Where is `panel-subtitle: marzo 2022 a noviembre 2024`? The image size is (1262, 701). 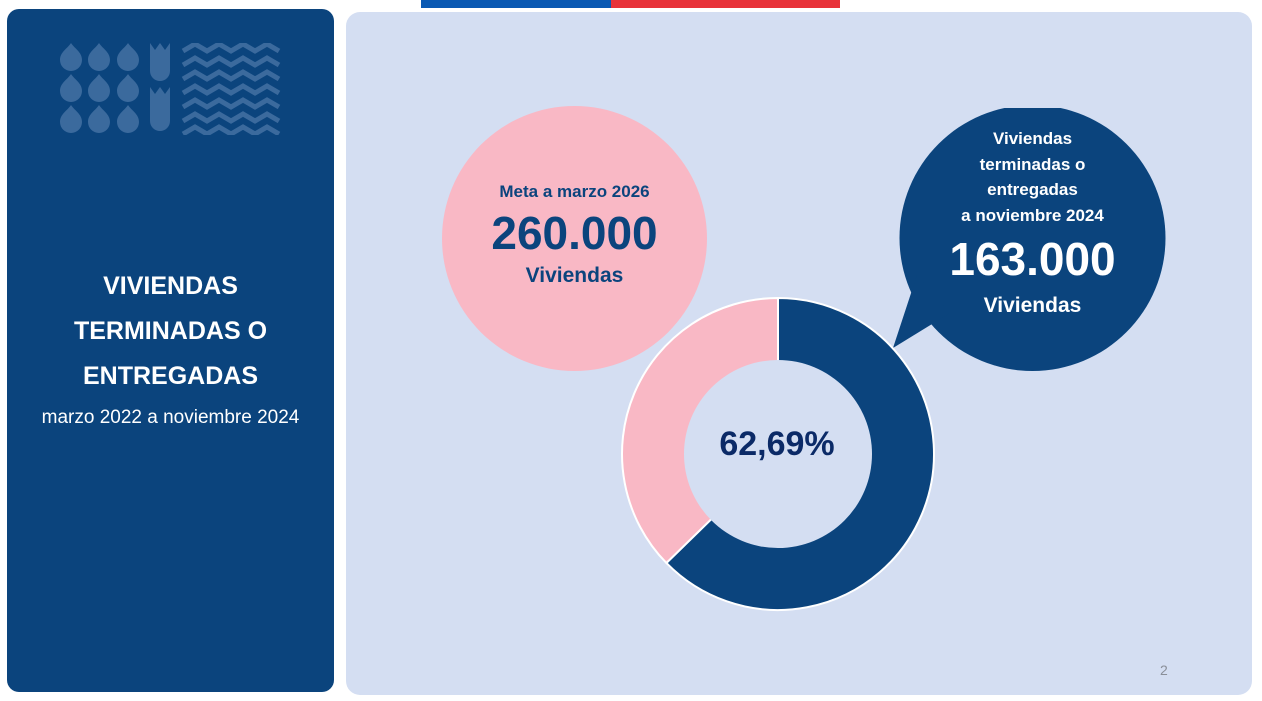
panel-subtitle: marzo 2022 a noviembre 2024 is located at coordinates (170, 417).